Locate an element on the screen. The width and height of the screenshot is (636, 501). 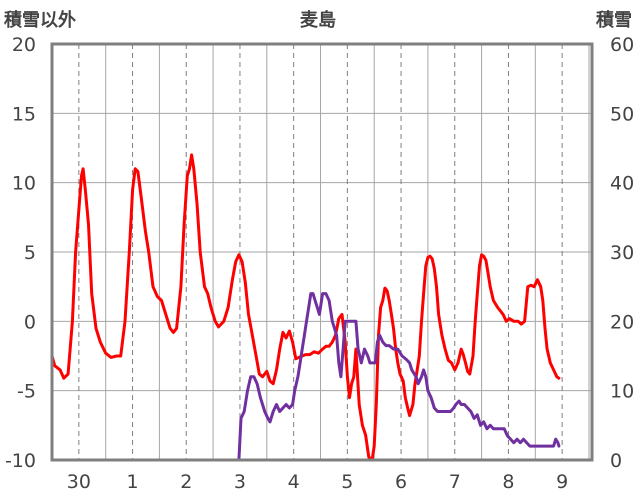
day-tick-label: 9 is located at coordinates (562, 482).